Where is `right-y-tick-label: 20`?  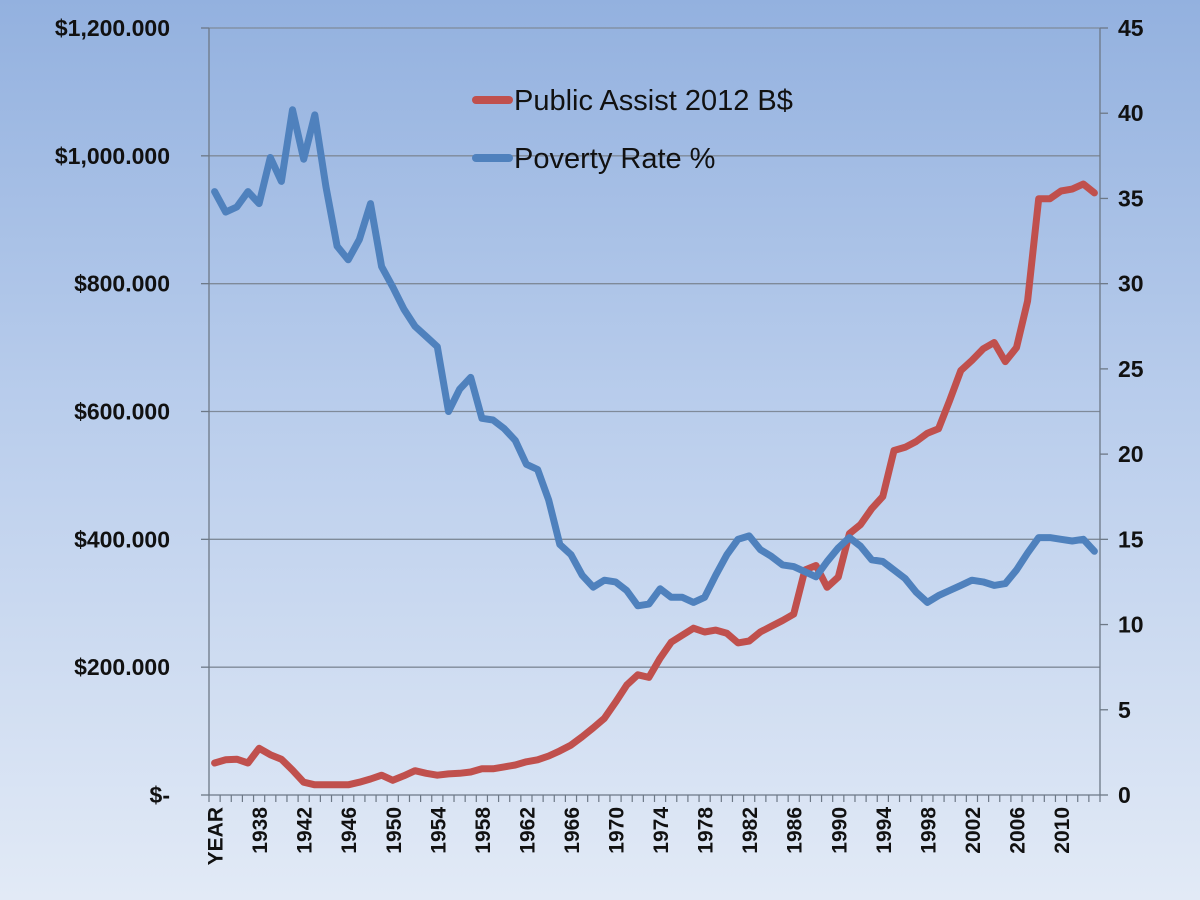
right-y-tick-label: 20 is located at coordinates (1131, 454).